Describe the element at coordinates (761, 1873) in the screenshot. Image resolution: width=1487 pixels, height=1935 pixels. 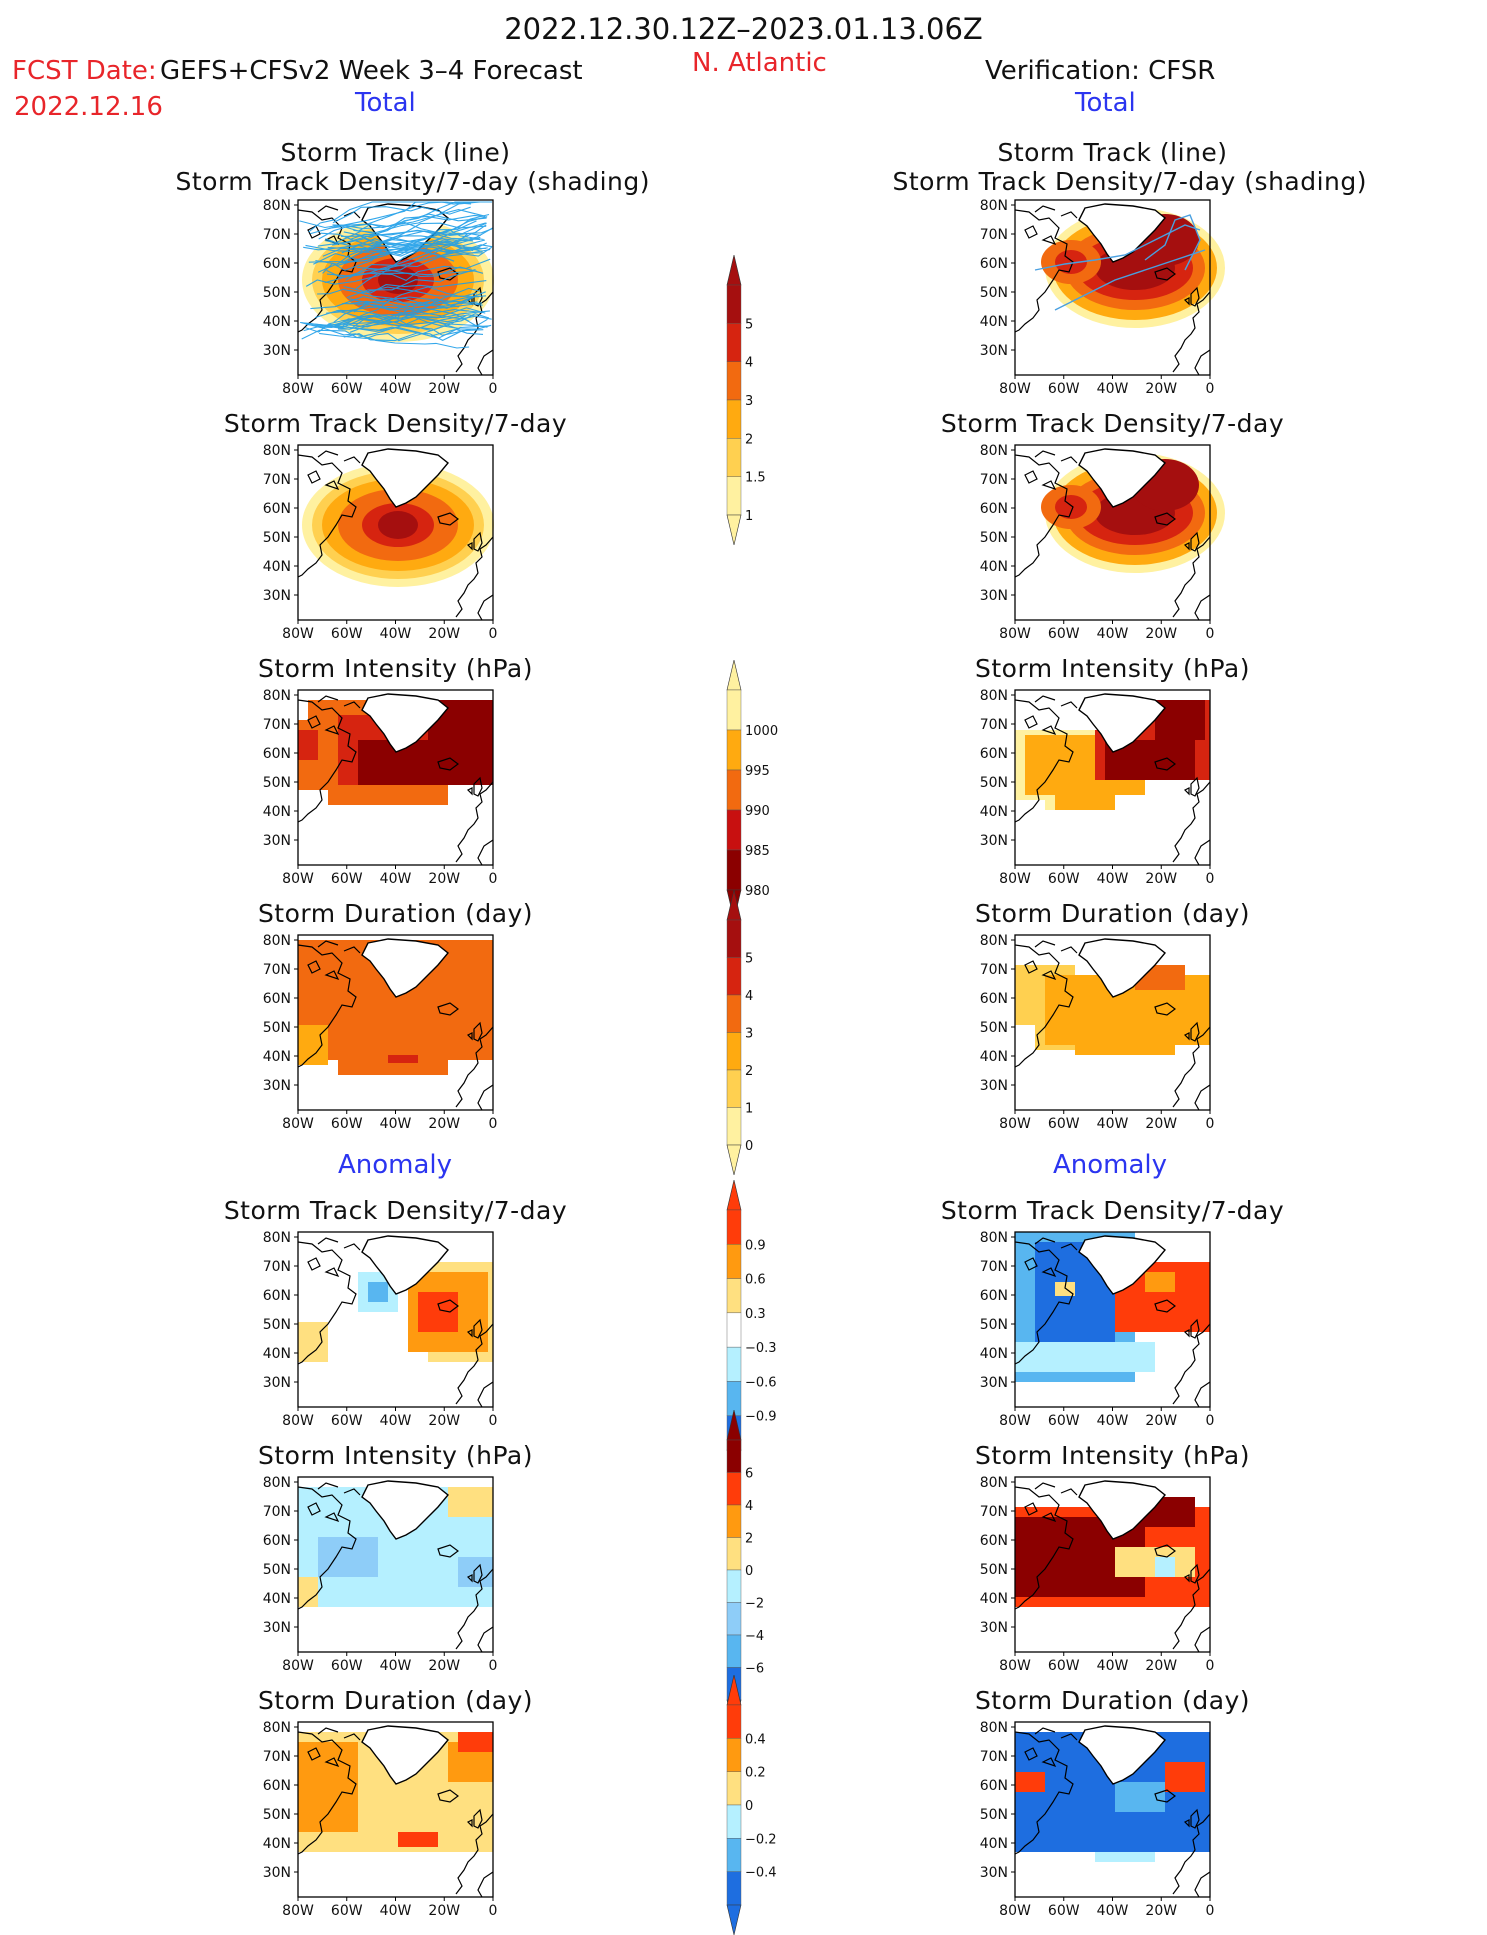
I see `colorbar-tick-label: −0.4` at that location.